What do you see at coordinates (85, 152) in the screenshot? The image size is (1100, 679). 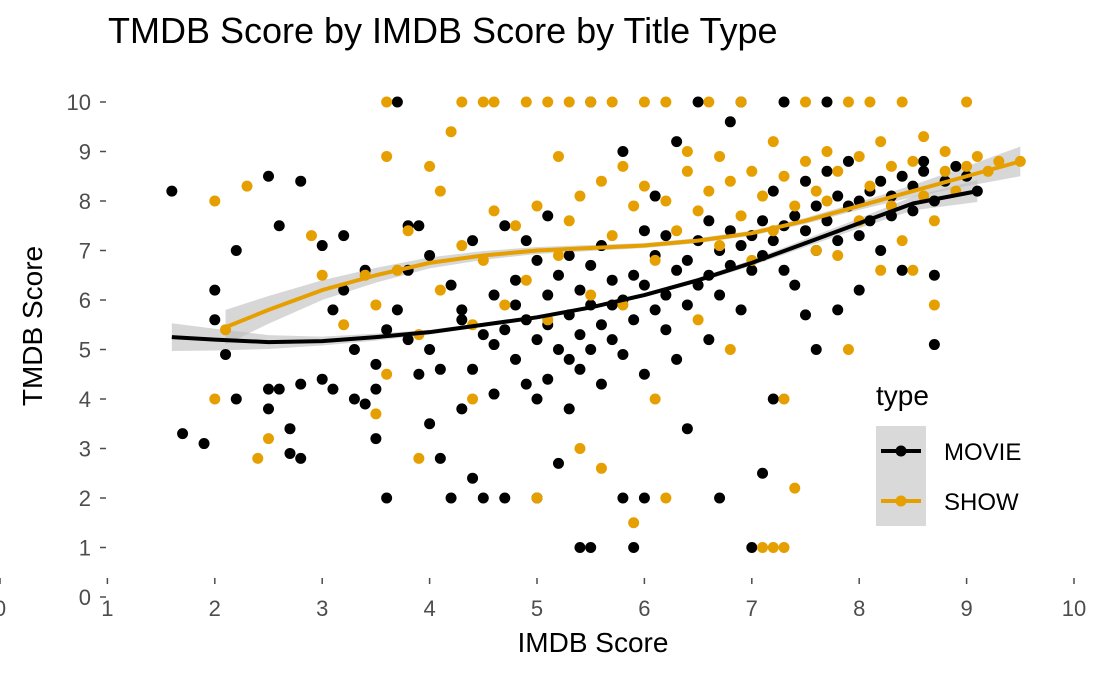 I see `y-tick-label: 9` at bounding box center [85, 152].